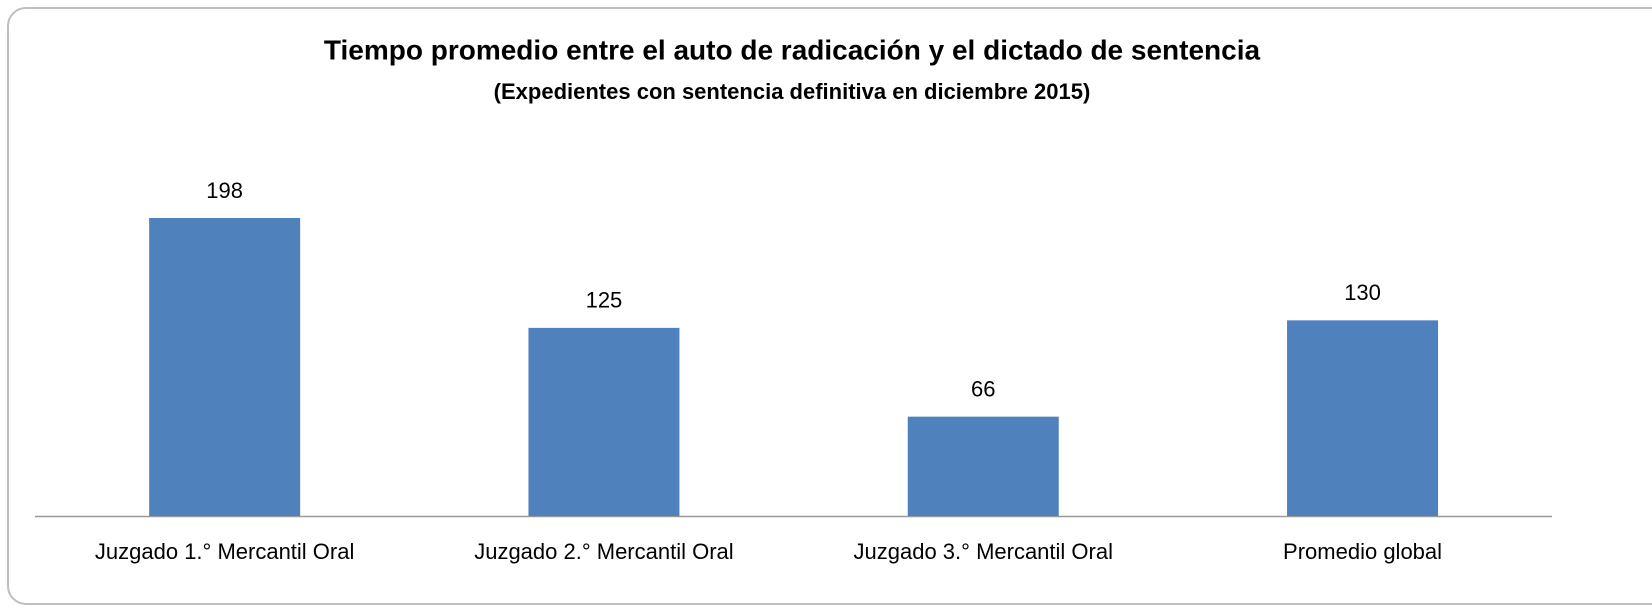 The width and height of the screenshot is (1652, 613). Describe the element at coordinates (604, 300) in the screenshot. I see `value-label: 125` at that location.